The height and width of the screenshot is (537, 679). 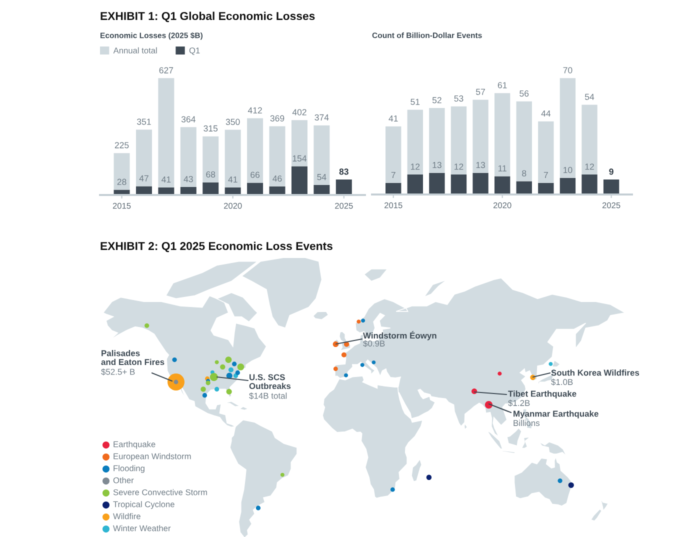 What do you see at coordinates (160, 492) in the screenshot?
I see `category-label: Severe Convective Storm` at bounding box center [160, 492].